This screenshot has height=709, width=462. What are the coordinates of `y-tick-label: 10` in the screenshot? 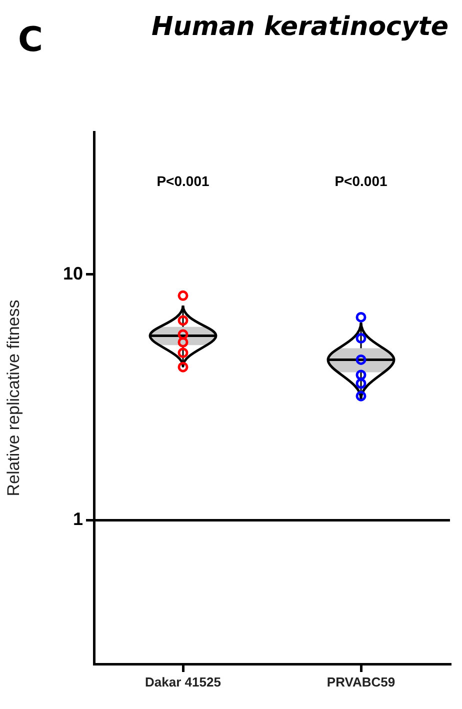 It's located at (72, 273).